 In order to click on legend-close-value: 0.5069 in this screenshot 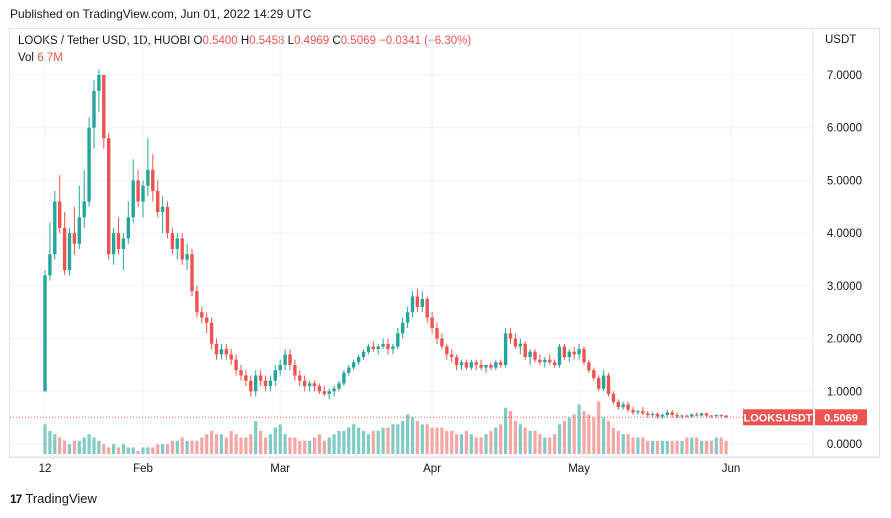, I will do `click(358, 41)`.